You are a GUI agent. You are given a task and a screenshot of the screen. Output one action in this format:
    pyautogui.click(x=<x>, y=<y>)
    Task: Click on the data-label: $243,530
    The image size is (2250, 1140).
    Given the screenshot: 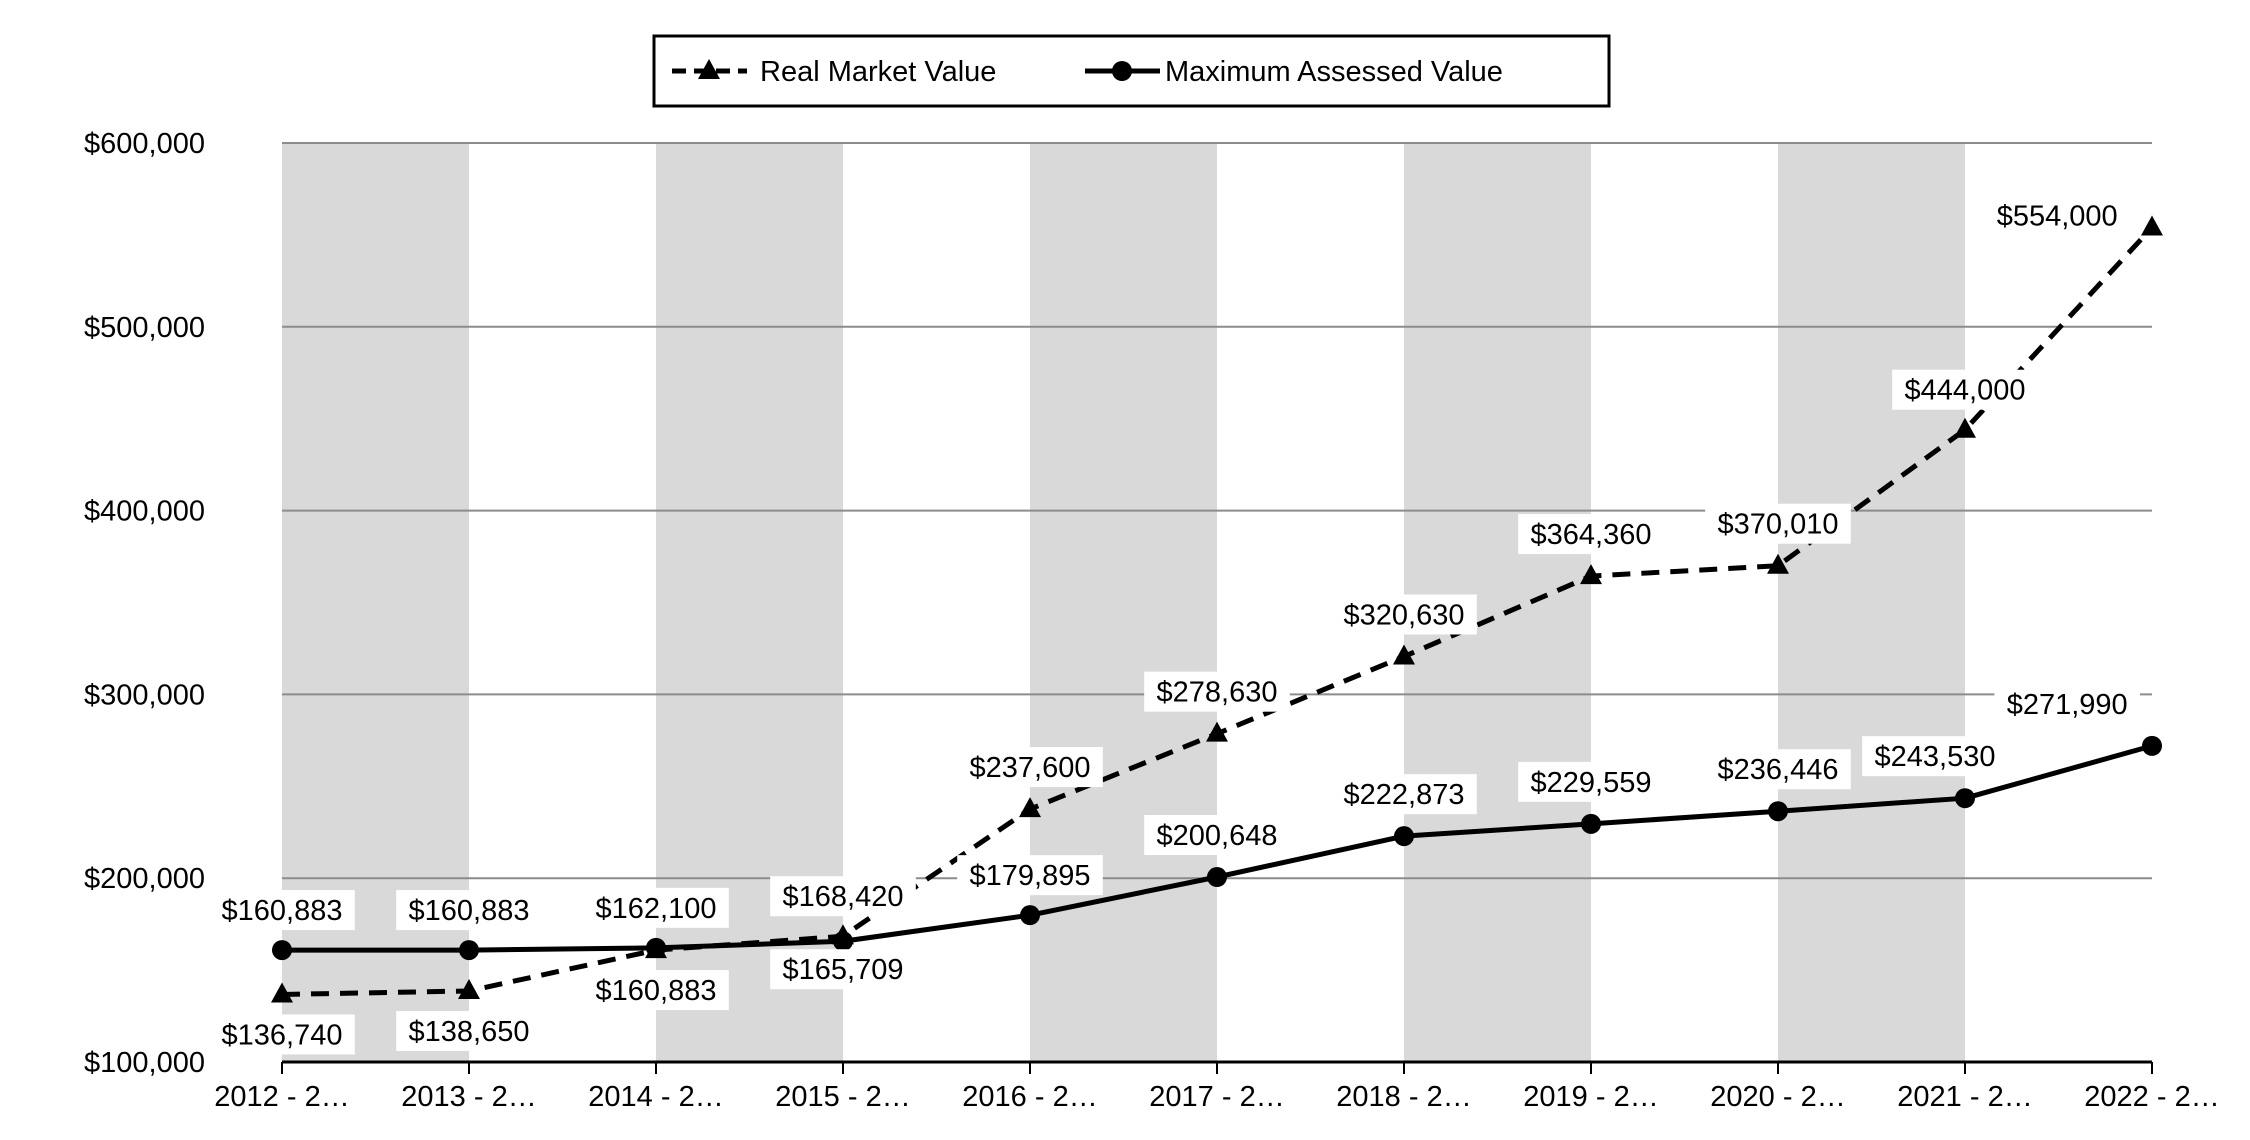 What is the action you would take?
    pyautogui.click(x=1935, y=757)
    